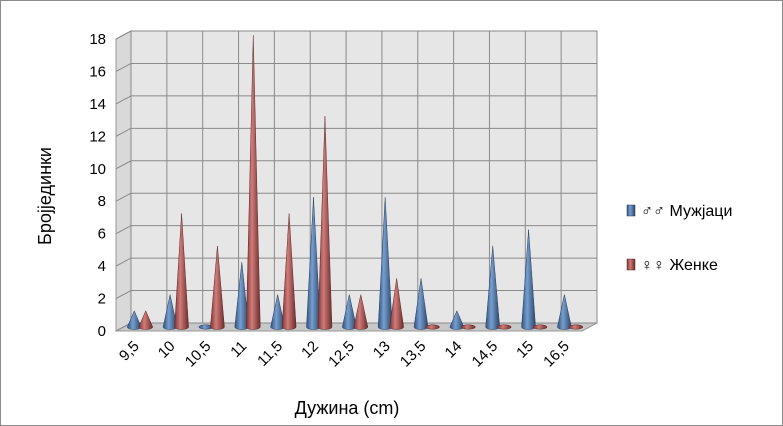 This screenshot has height=426, width=783. What do you see at coordinates (97, 71) in the screenshot?
I see `y-tick-label: 16` at bounding box center [97, 71].